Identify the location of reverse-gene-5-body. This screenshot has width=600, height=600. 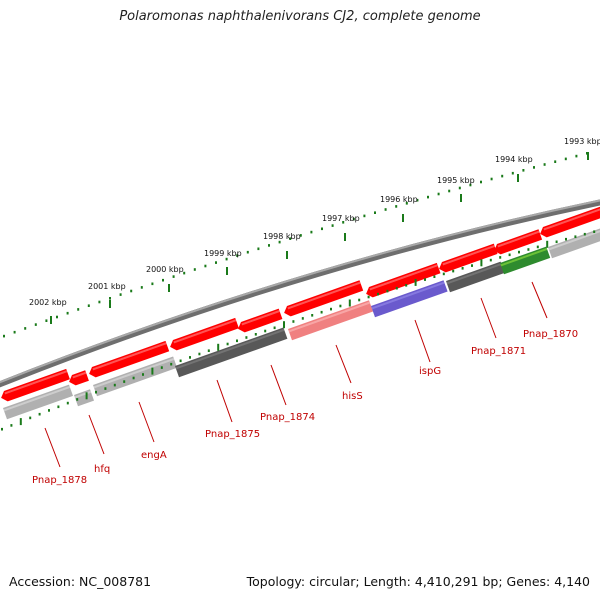
(330, 320).